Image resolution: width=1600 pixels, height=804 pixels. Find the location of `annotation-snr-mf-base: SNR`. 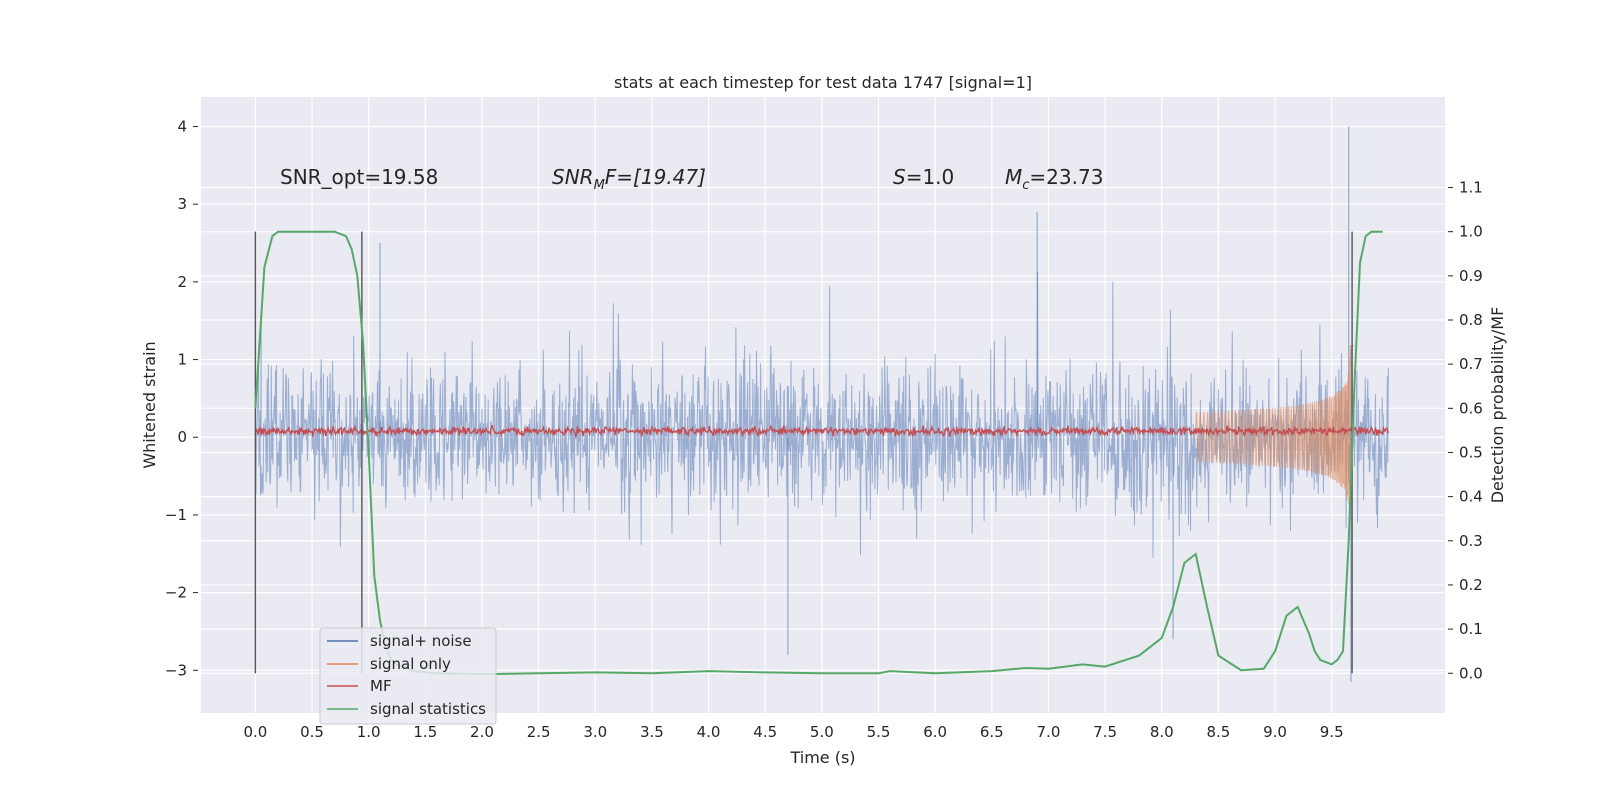

annotation-snr-mf-base: SNR is located at coordinates (573, 177).